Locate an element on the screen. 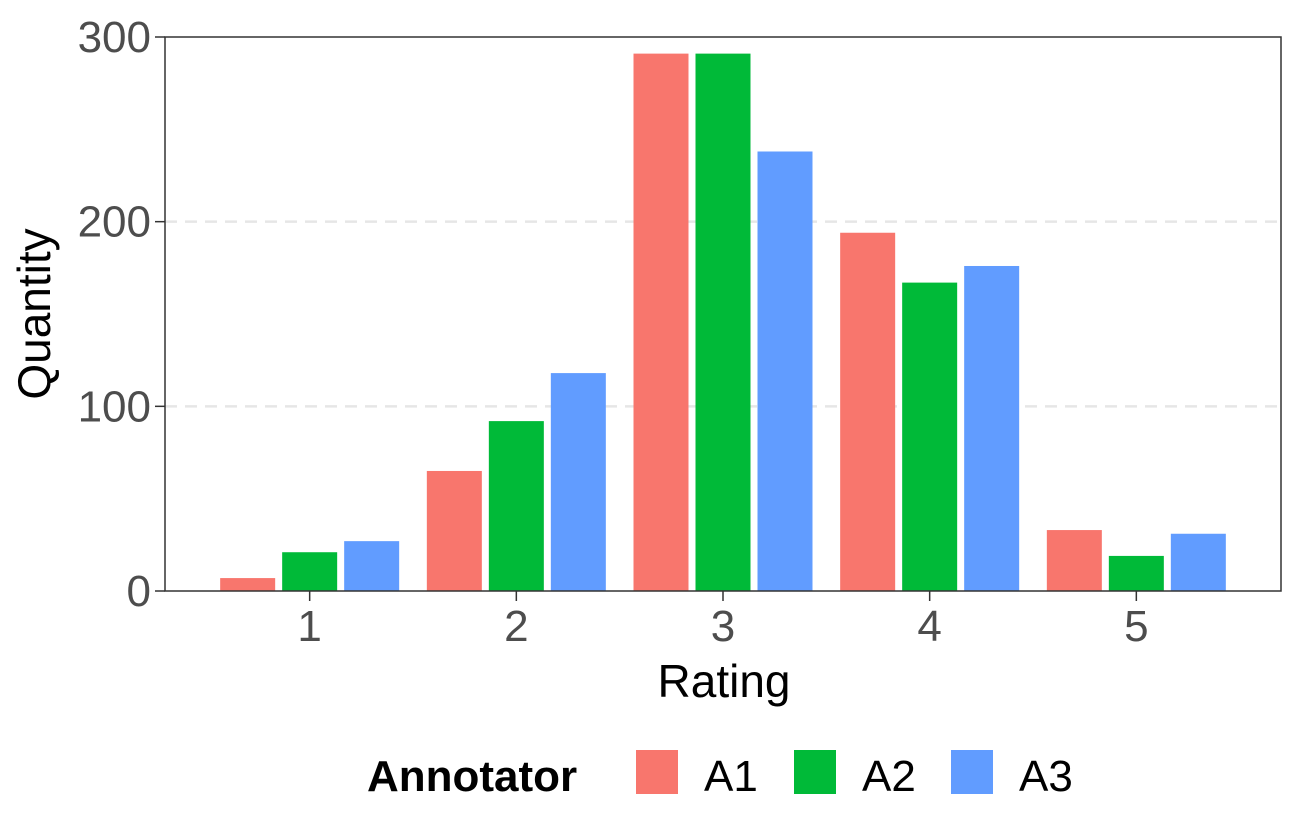 The width and height of the screenshot is (1295, 824). legend: Annotator A1 A2 A3 is located at coordinates (720, 775).